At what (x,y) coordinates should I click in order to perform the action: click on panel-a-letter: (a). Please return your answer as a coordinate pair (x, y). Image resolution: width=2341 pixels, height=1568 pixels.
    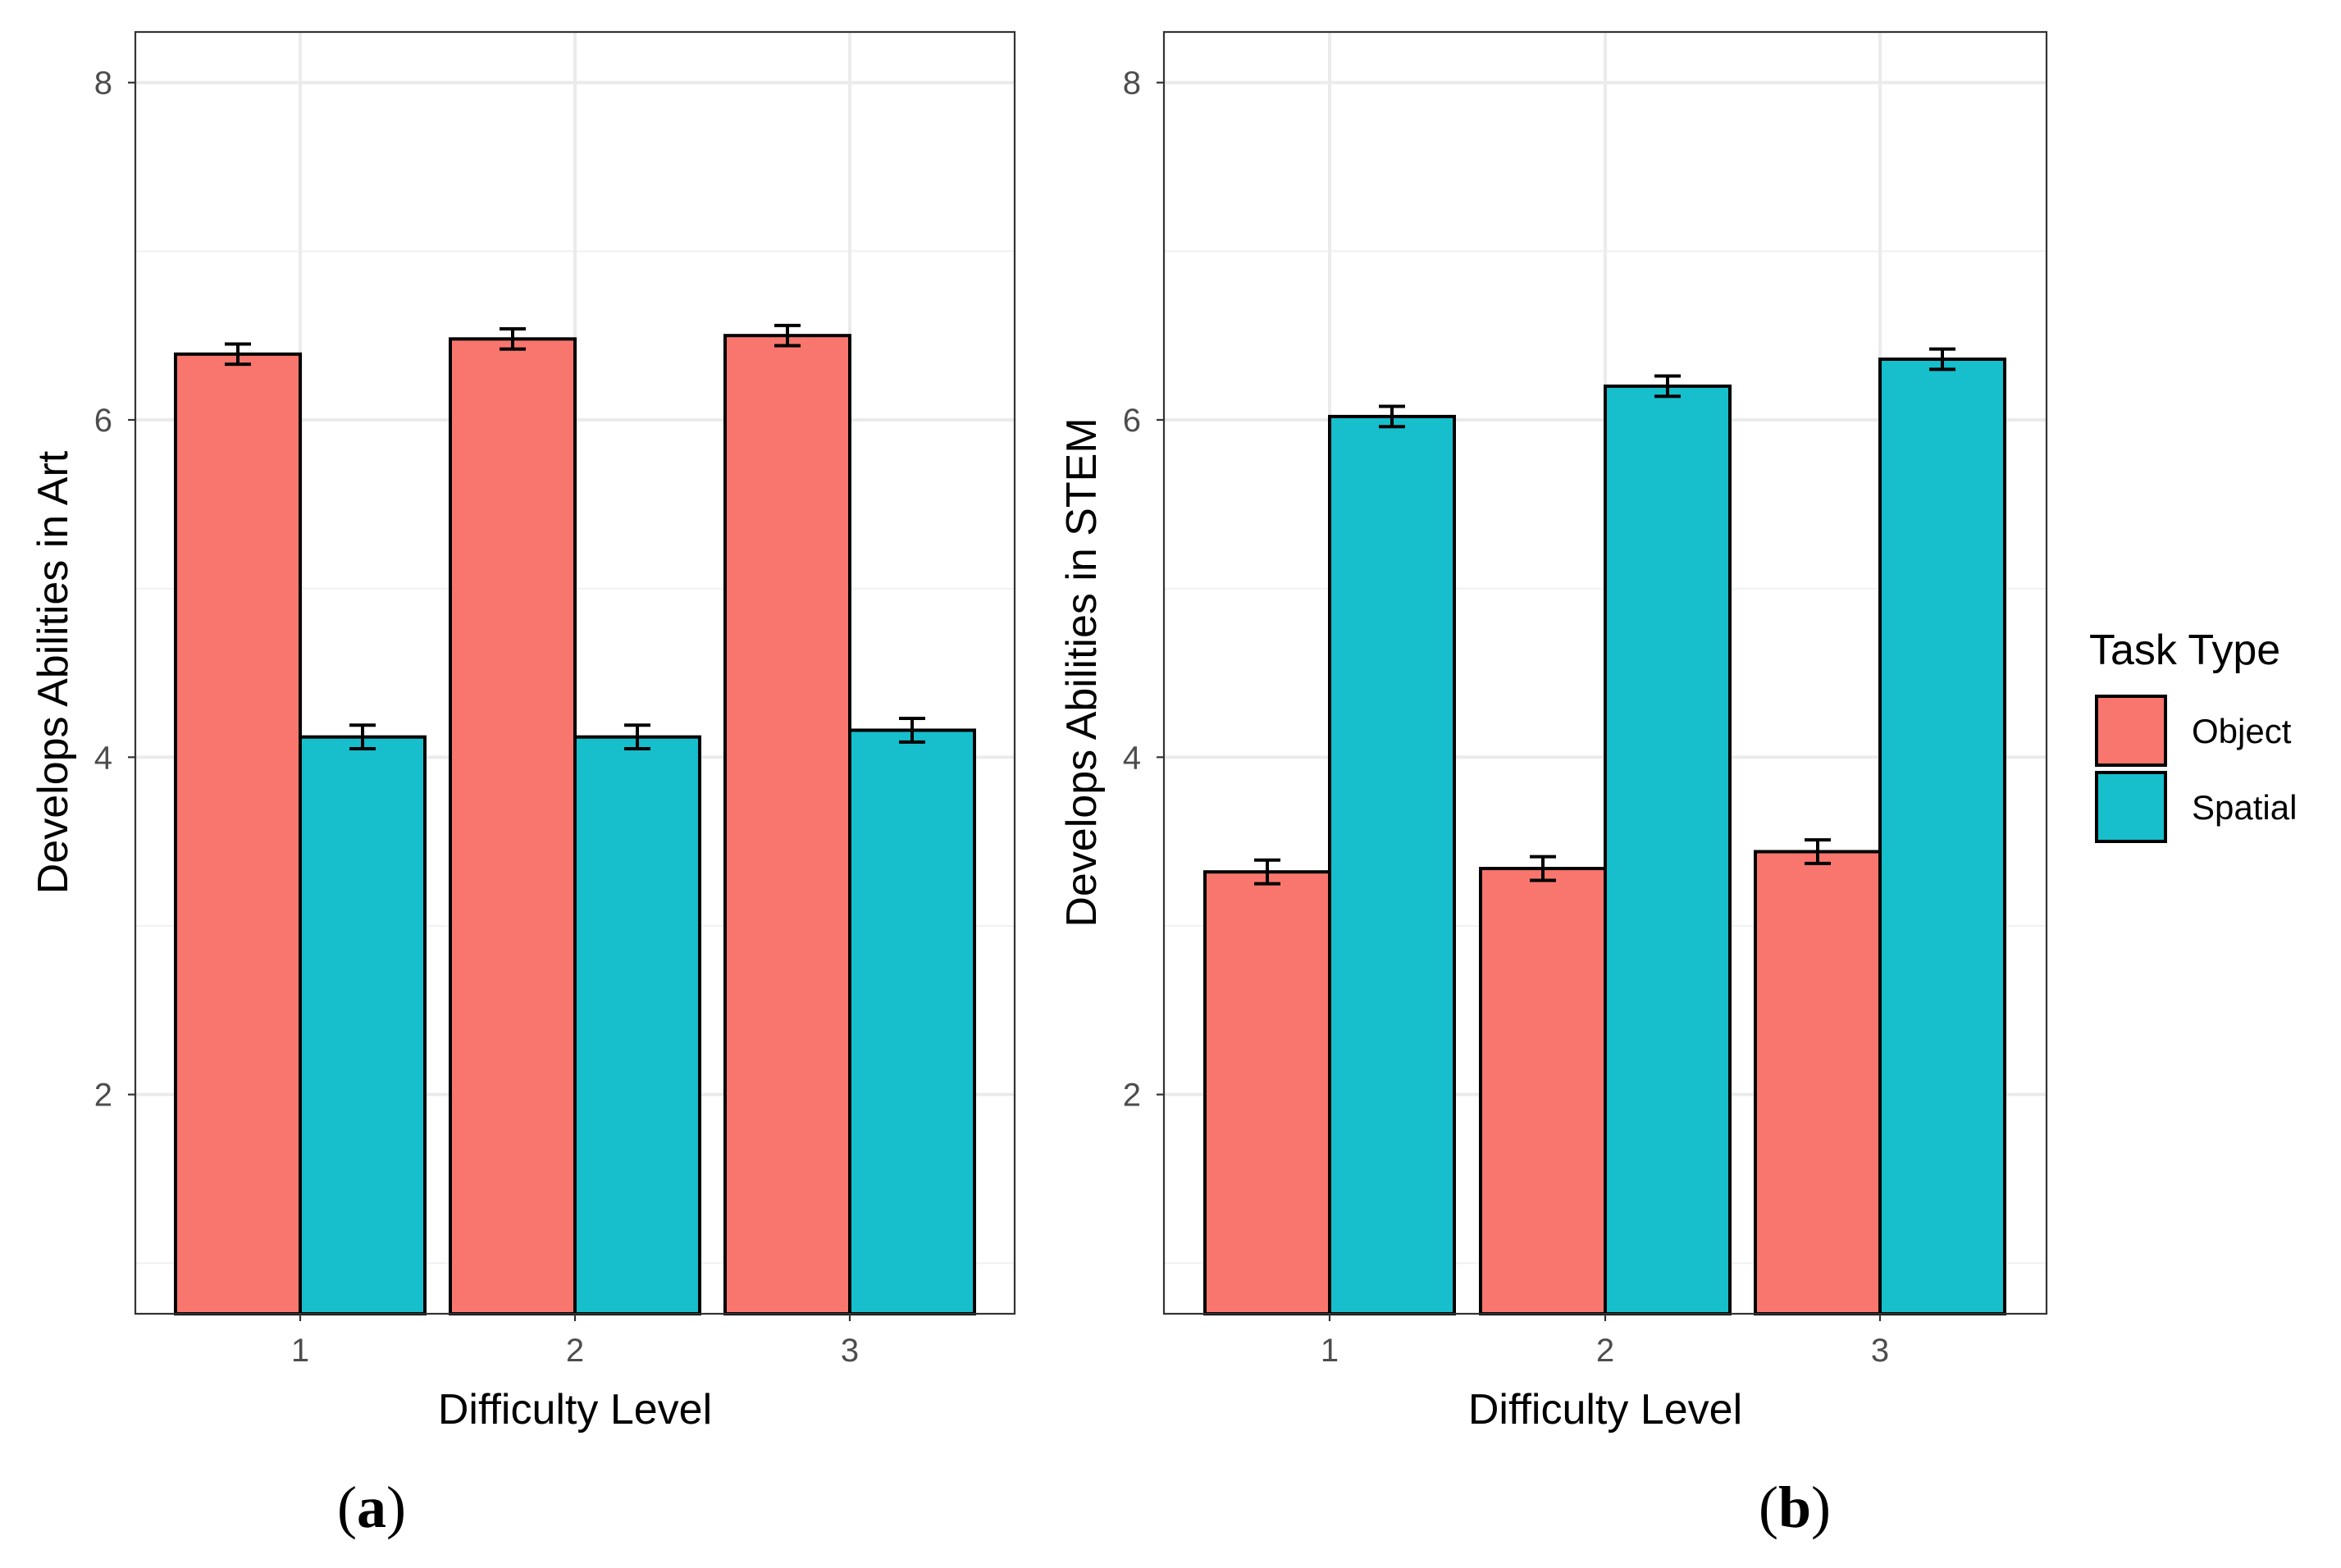
    Looking at the image, I should click on (371, 1508).